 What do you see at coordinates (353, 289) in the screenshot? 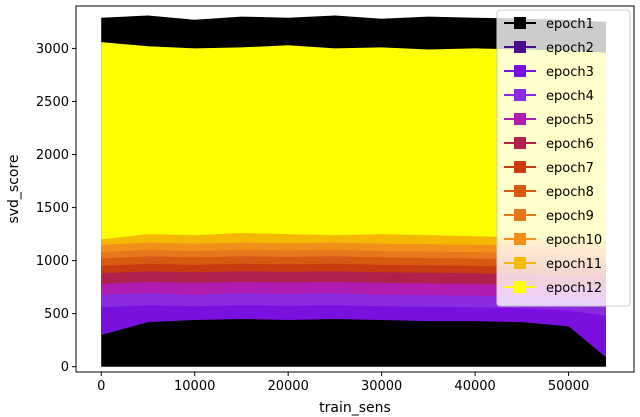
I see `series-band-epoch5` at bounding box center [353, 289].